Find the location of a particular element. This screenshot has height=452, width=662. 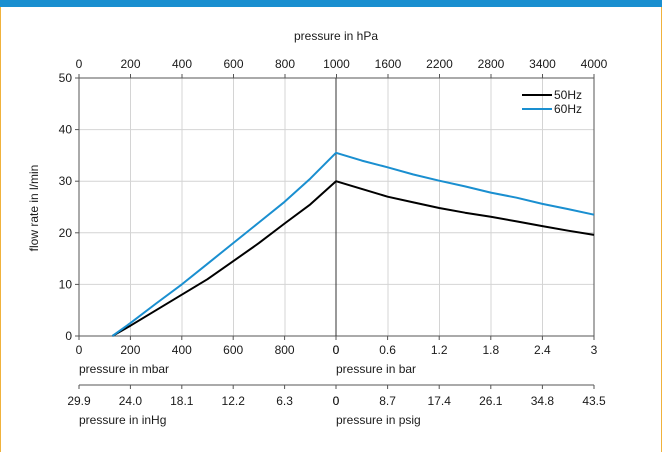

top-tick-label: 3400 is located at coordinates (542, 64).